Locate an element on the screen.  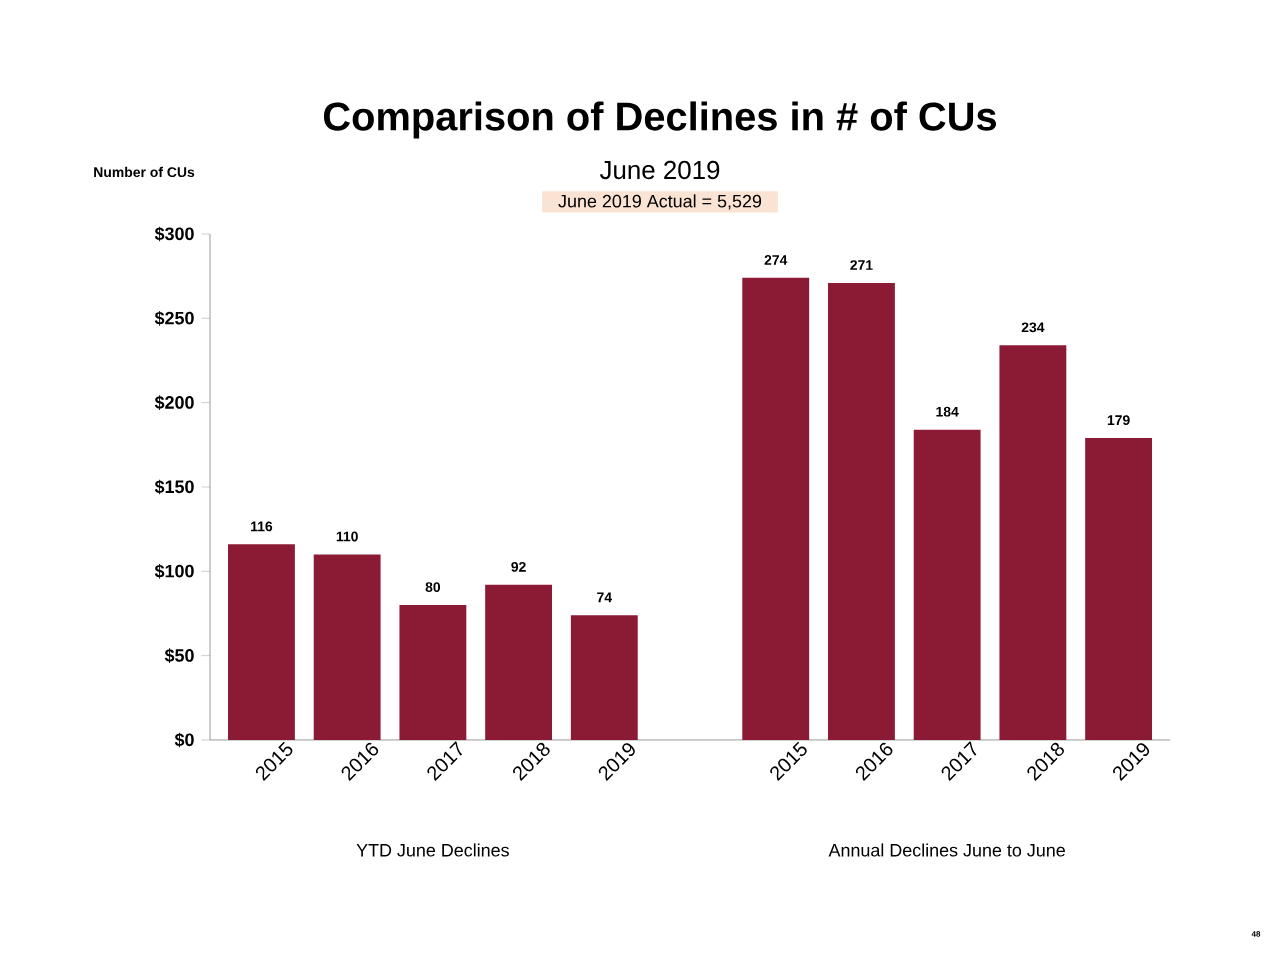
y-tick-label: $100 is located at coordinates (174, 571).